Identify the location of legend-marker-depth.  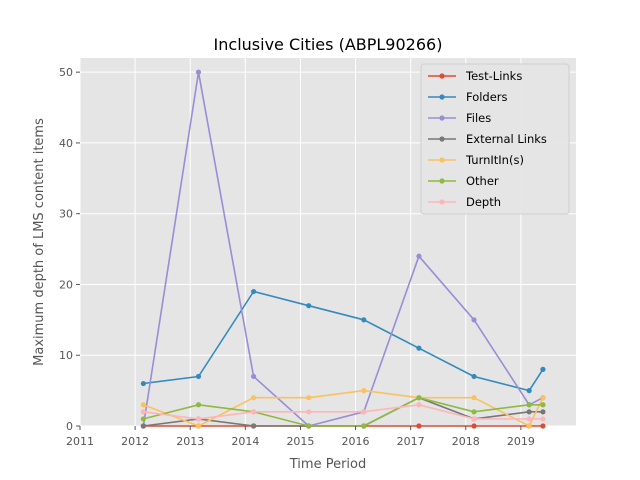
(442, 202).